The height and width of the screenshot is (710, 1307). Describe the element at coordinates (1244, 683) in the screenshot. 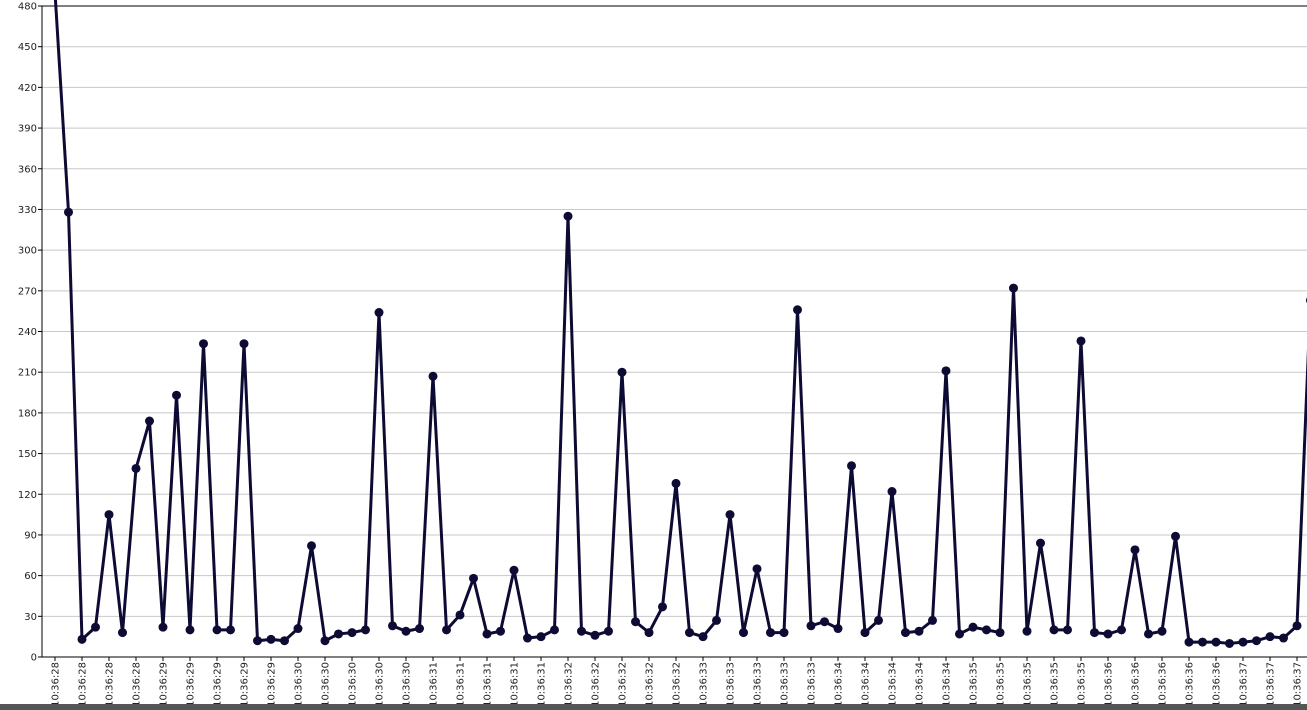

I see `x-tick-label: 10:36:37` at that location.